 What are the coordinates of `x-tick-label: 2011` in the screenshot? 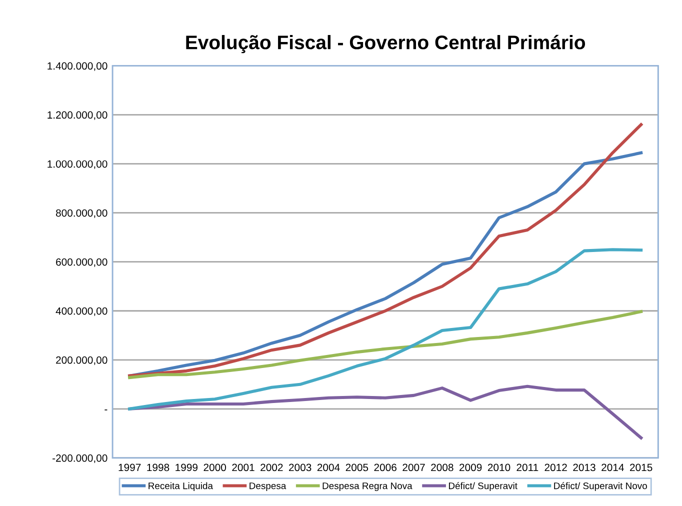 It's located at (527, 468).